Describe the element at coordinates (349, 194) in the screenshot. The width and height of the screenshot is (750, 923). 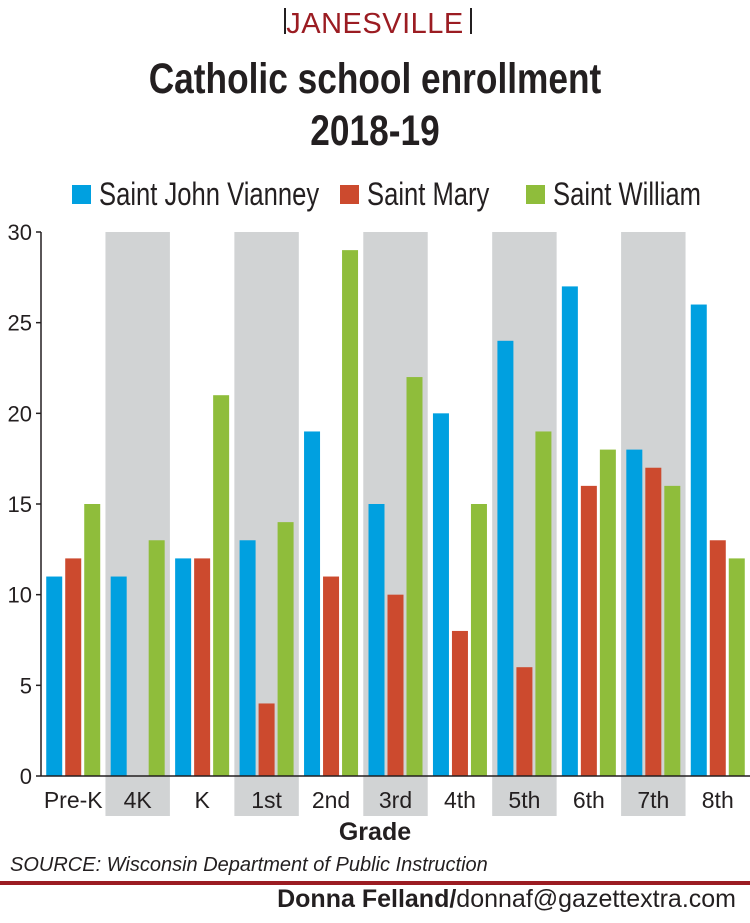
I see `legend-swatch-saint-mary` at that location.